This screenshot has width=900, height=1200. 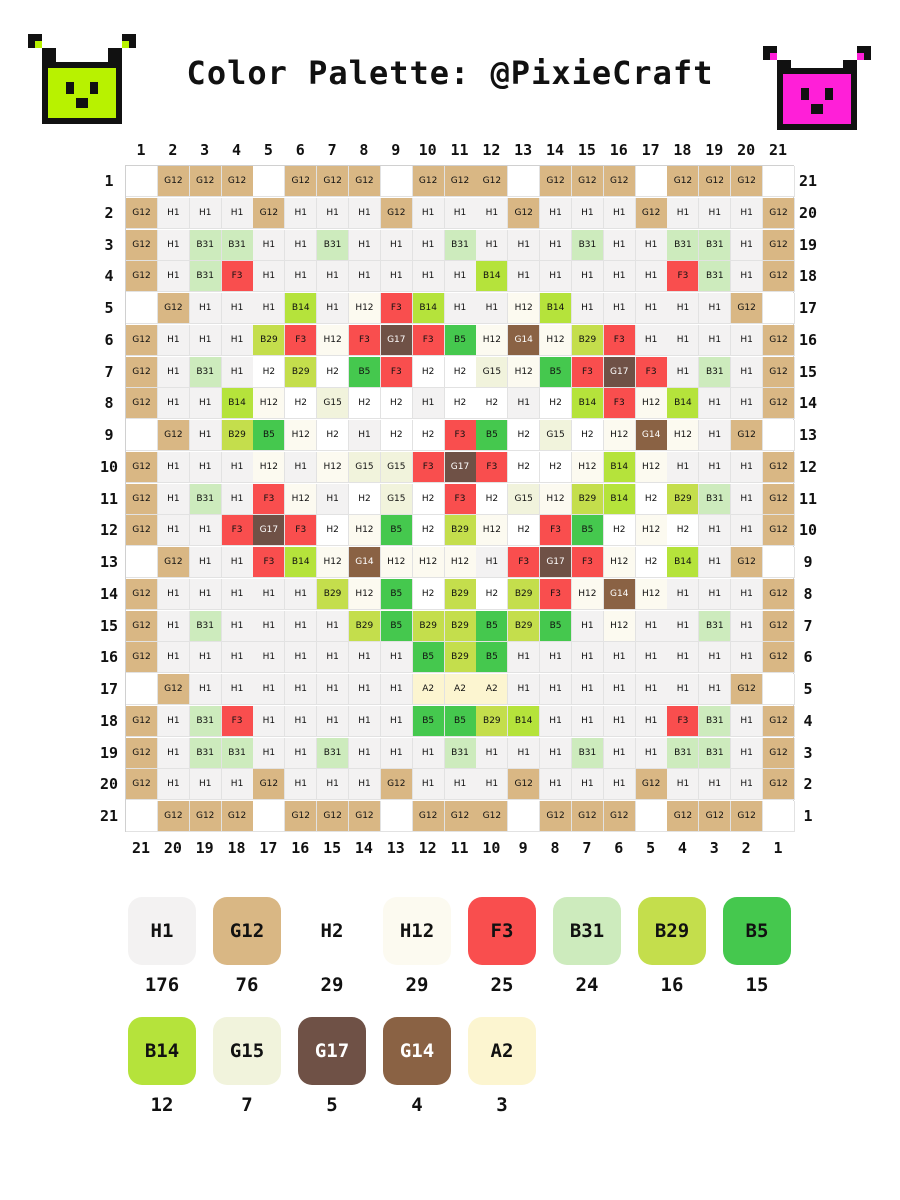 What do you see at coordinates (651, 848) in the screenshot?
I see `column-label: 5` at bounding box center [651, 848].